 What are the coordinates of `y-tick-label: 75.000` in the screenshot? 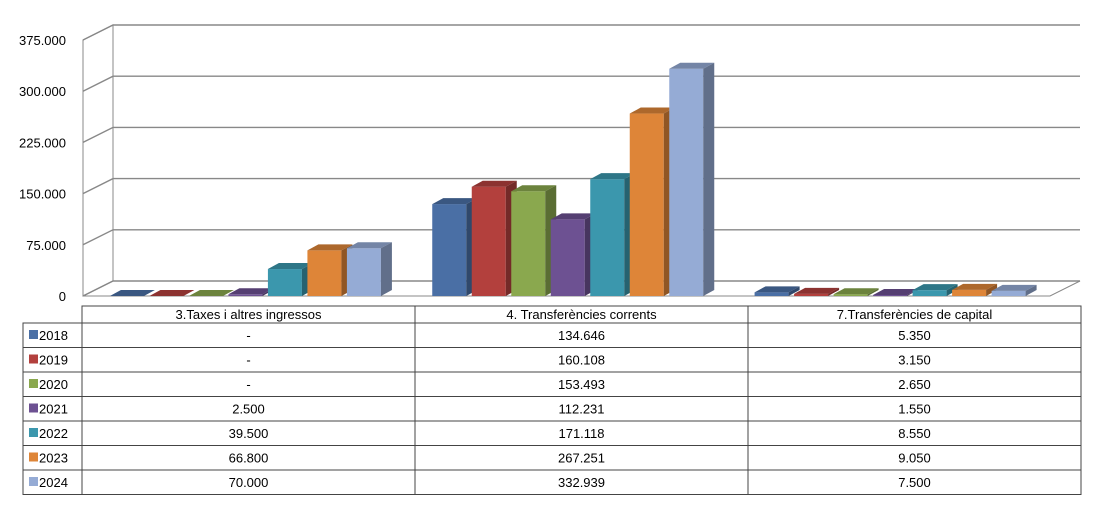 It's located at (46, 245).